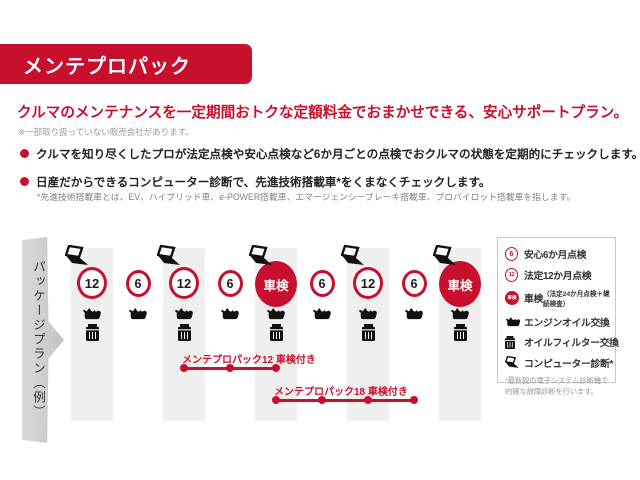 The width and height of the screenshot is (640, 480). Describe the element at coordinates (249, 360) in the screenshot. I see `plan-label: メンテプロパック12 車検付き` at that location.